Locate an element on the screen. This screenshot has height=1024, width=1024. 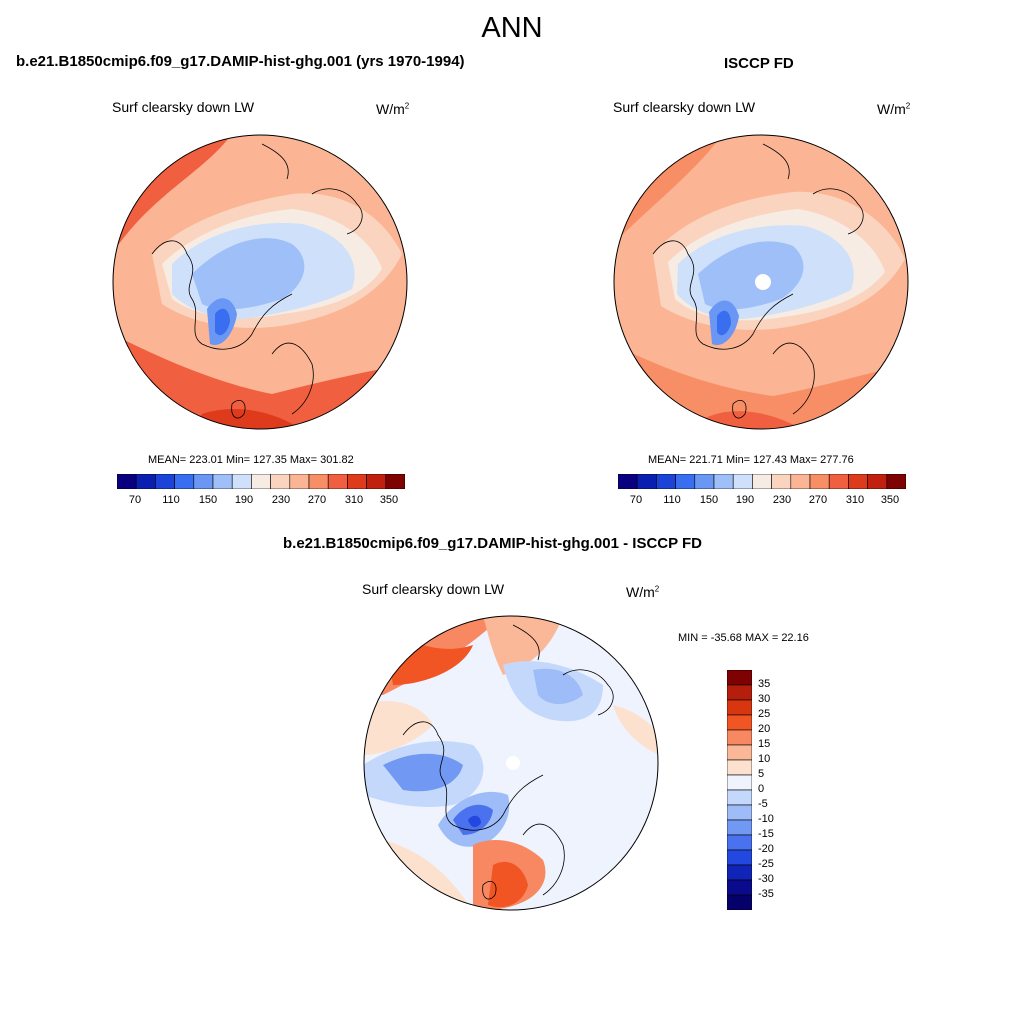
diff-polar-map is located at coordinates (511, 763).